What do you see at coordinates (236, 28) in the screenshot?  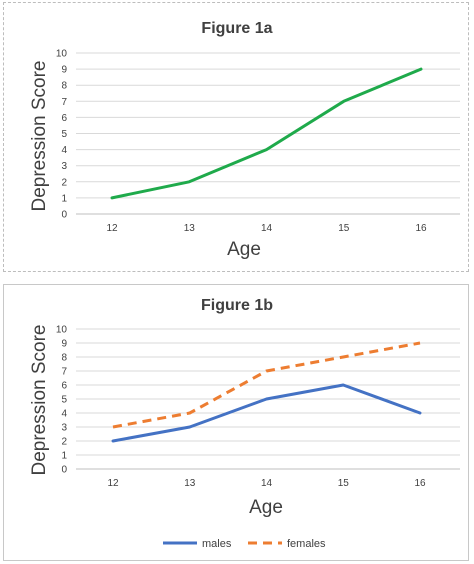 I see `chart-title: Figure 1a` at bounding box center [236, 28].